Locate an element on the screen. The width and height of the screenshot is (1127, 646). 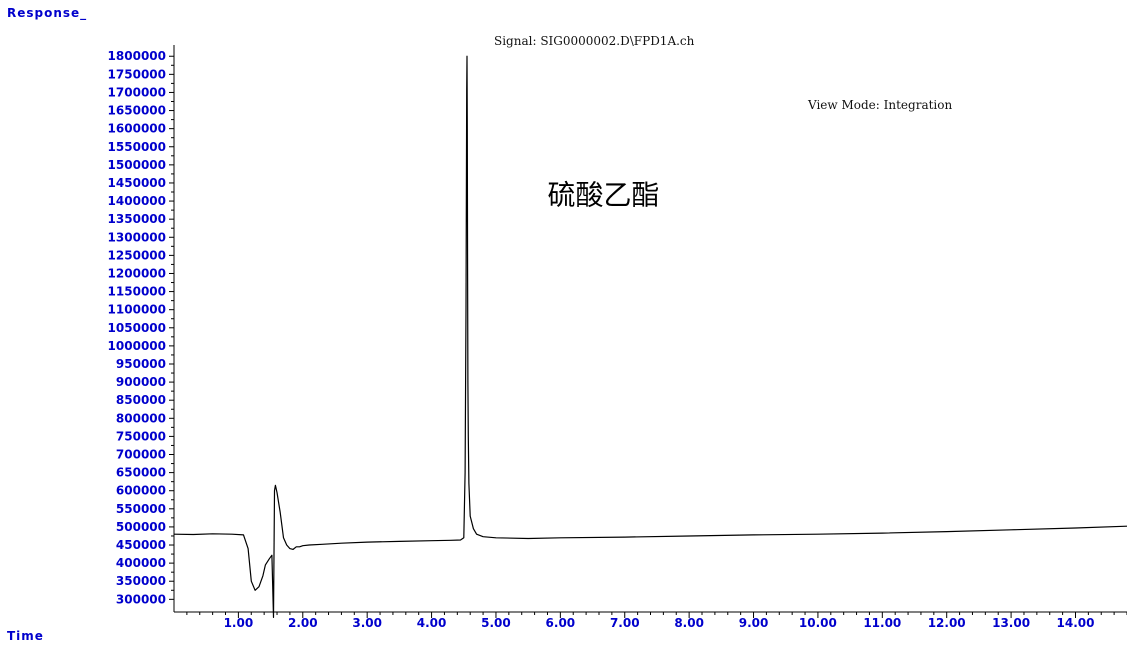
x-tick-label: 3.00 is located at coordinates (367, 623).